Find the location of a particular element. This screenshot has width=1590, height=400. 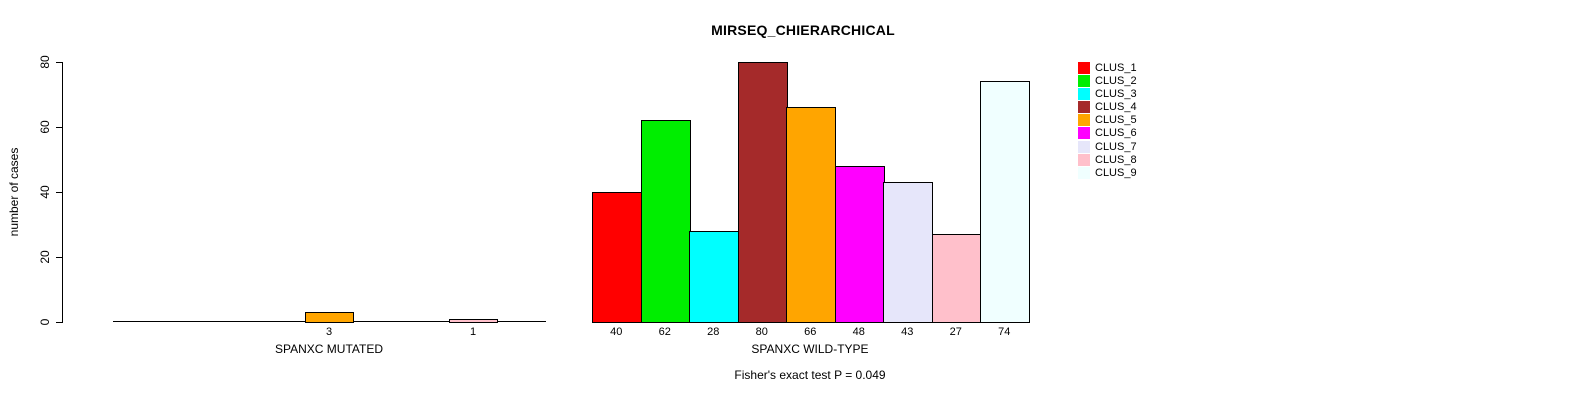

legend-label: CLUS_9 is located at coordinates (1116, 172).